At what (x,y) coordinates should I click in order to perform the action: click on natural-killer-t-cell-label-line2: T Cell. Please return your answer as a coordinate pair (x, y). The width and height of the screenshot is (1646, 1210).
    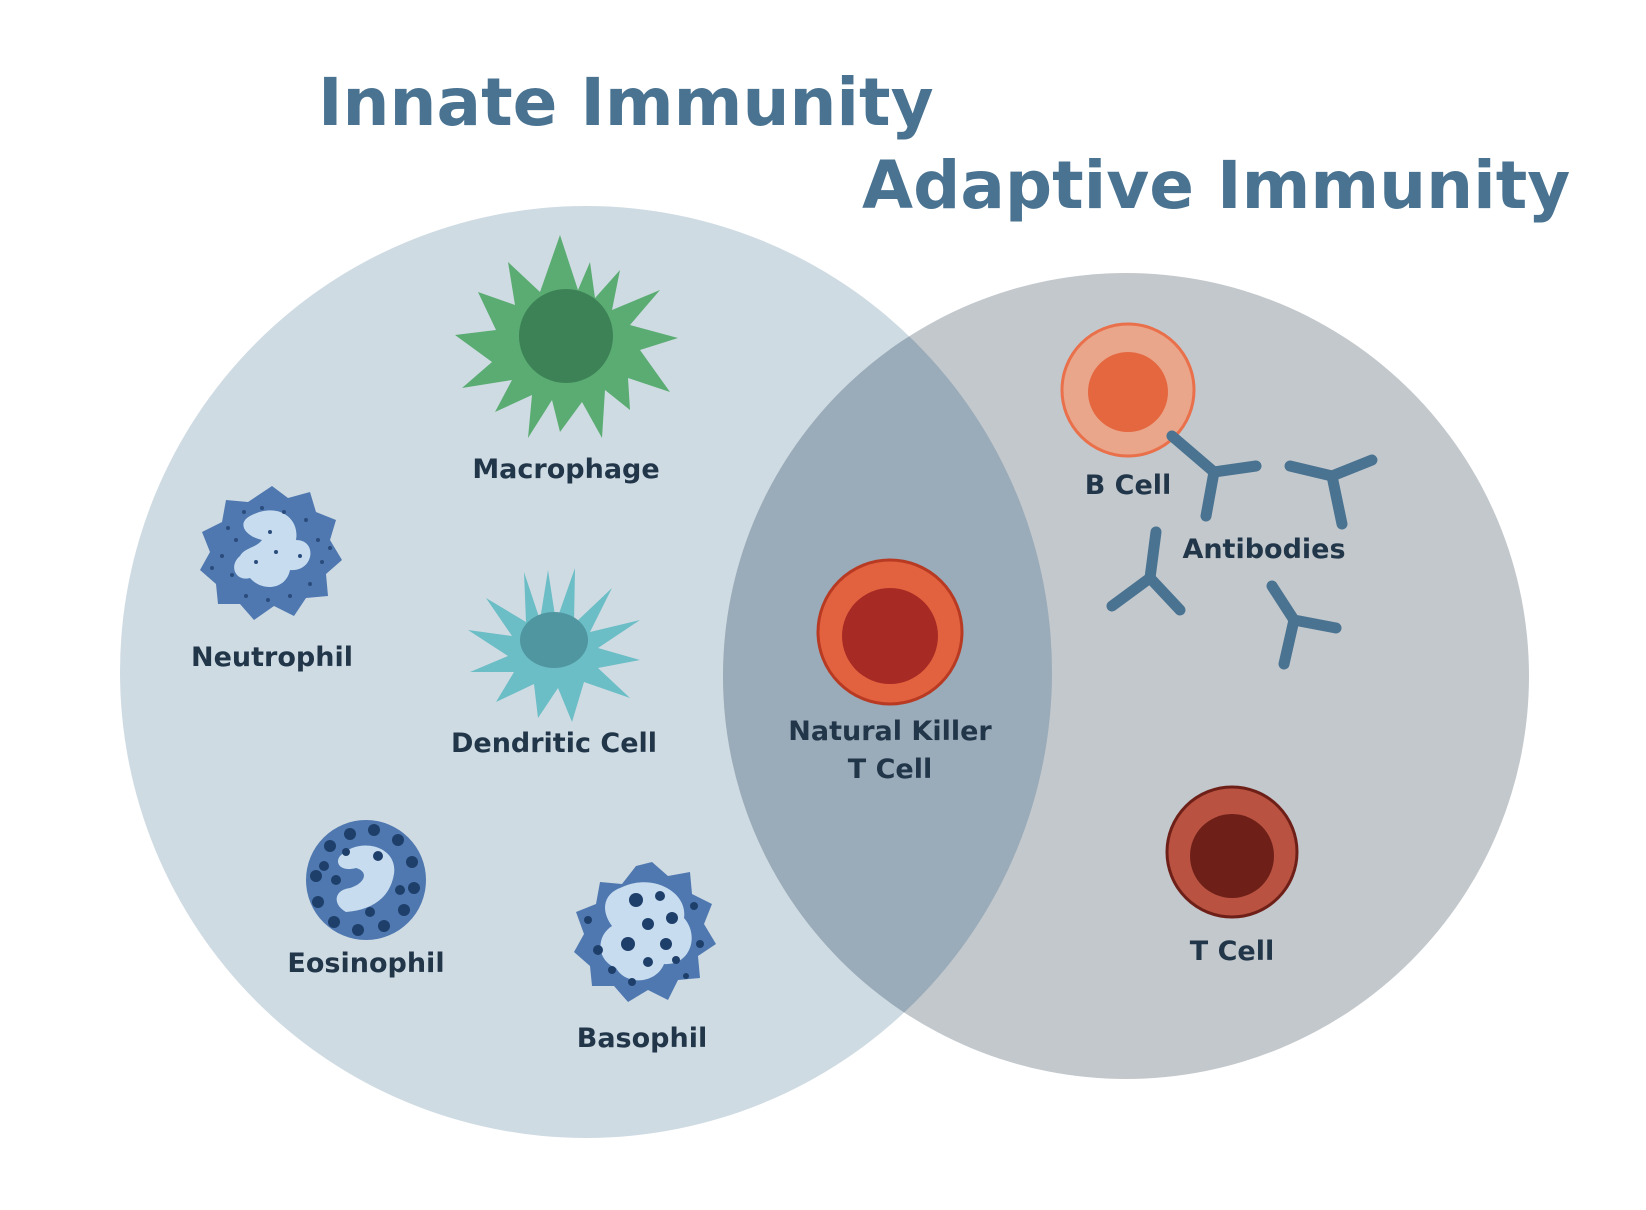
    Looking at the image, I should click on (890, 769).